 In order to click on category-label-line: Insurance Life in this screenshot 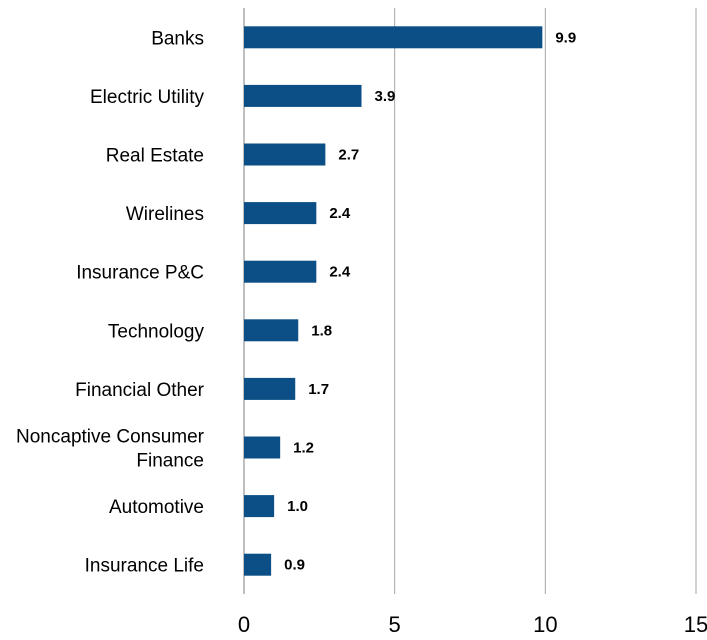, I will do `click(144, 566)`.